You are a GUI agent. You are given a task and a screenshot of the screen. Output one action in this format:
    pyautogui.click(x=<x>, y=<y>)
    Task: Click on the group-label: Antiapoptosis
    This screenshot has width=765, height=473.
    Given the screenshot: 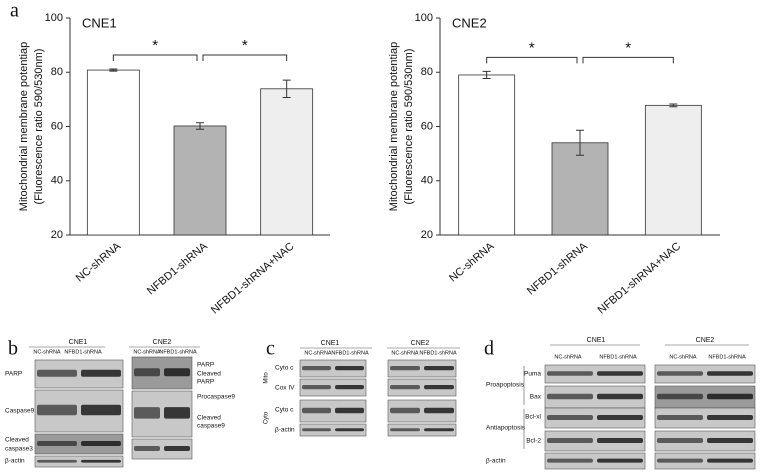 What is the action you would take?
    pyautogui.click(x=506, y=428)
    